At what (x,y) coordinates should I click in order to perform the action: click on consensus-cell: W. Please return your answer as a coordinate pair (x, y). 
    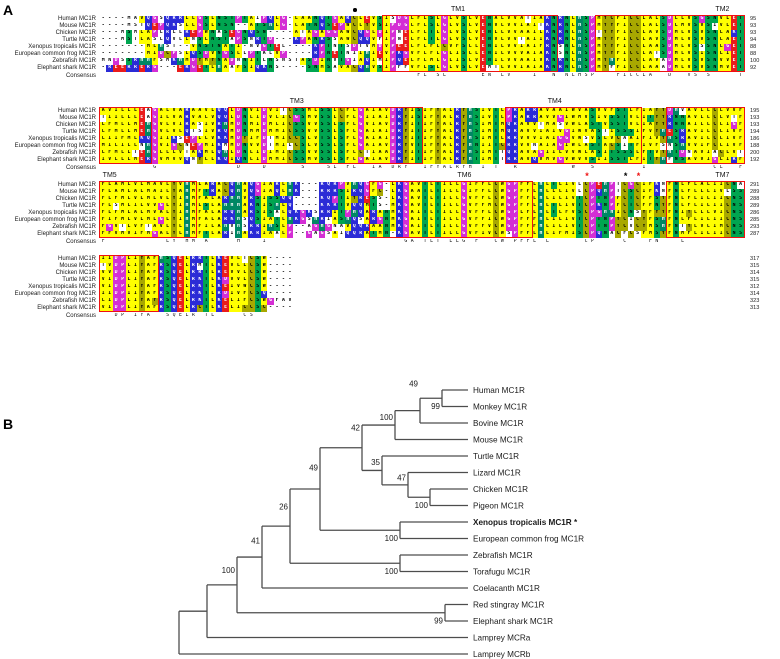
    Looking at the image, I should click on (502, 241).